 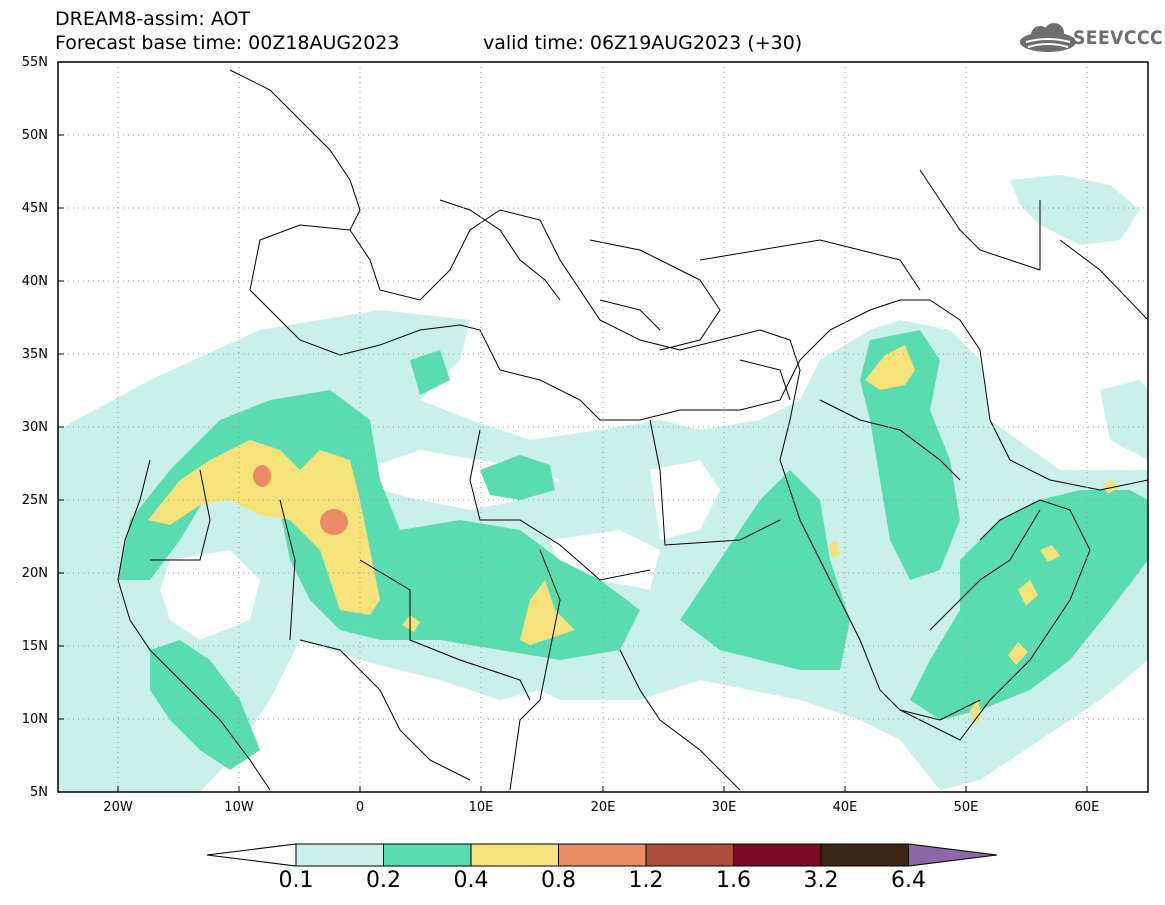 I want to click on colorbar-high-arrow, so click(x=953, y=855).